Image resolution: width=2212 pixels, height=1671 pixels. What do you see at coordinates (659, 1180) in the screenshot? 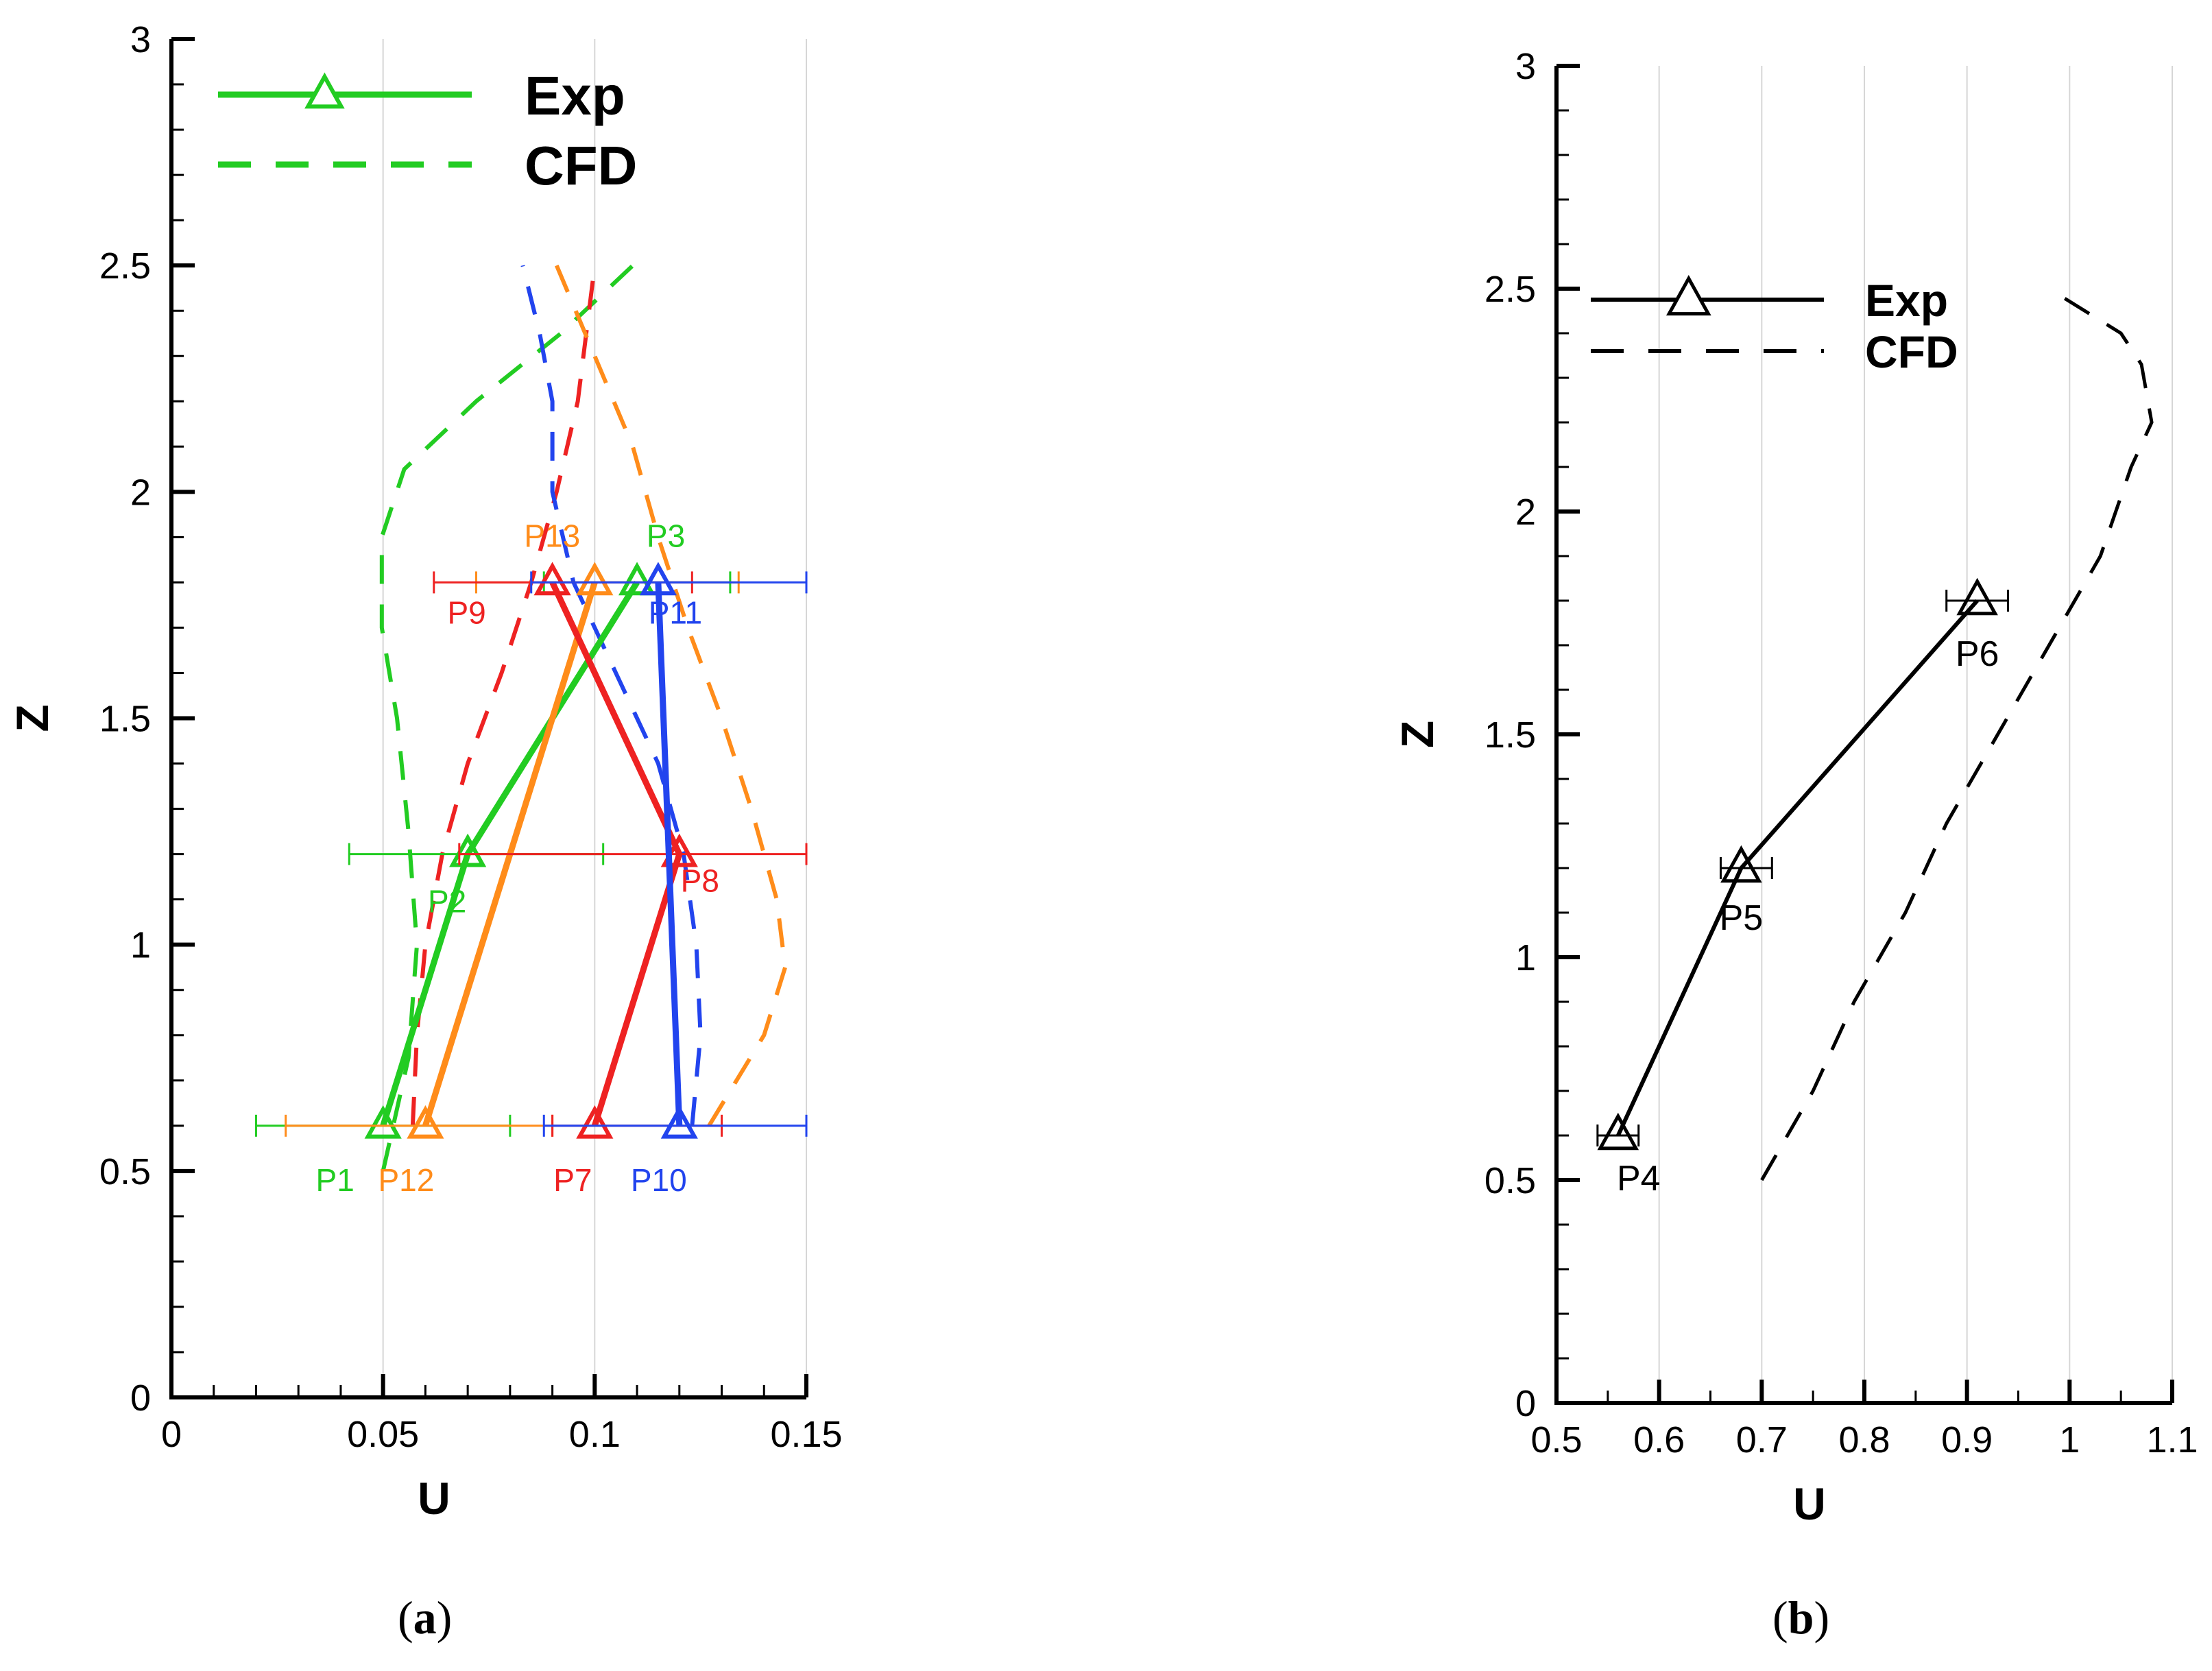
I see `point-label: P10` at bounding box center [659, 1180].